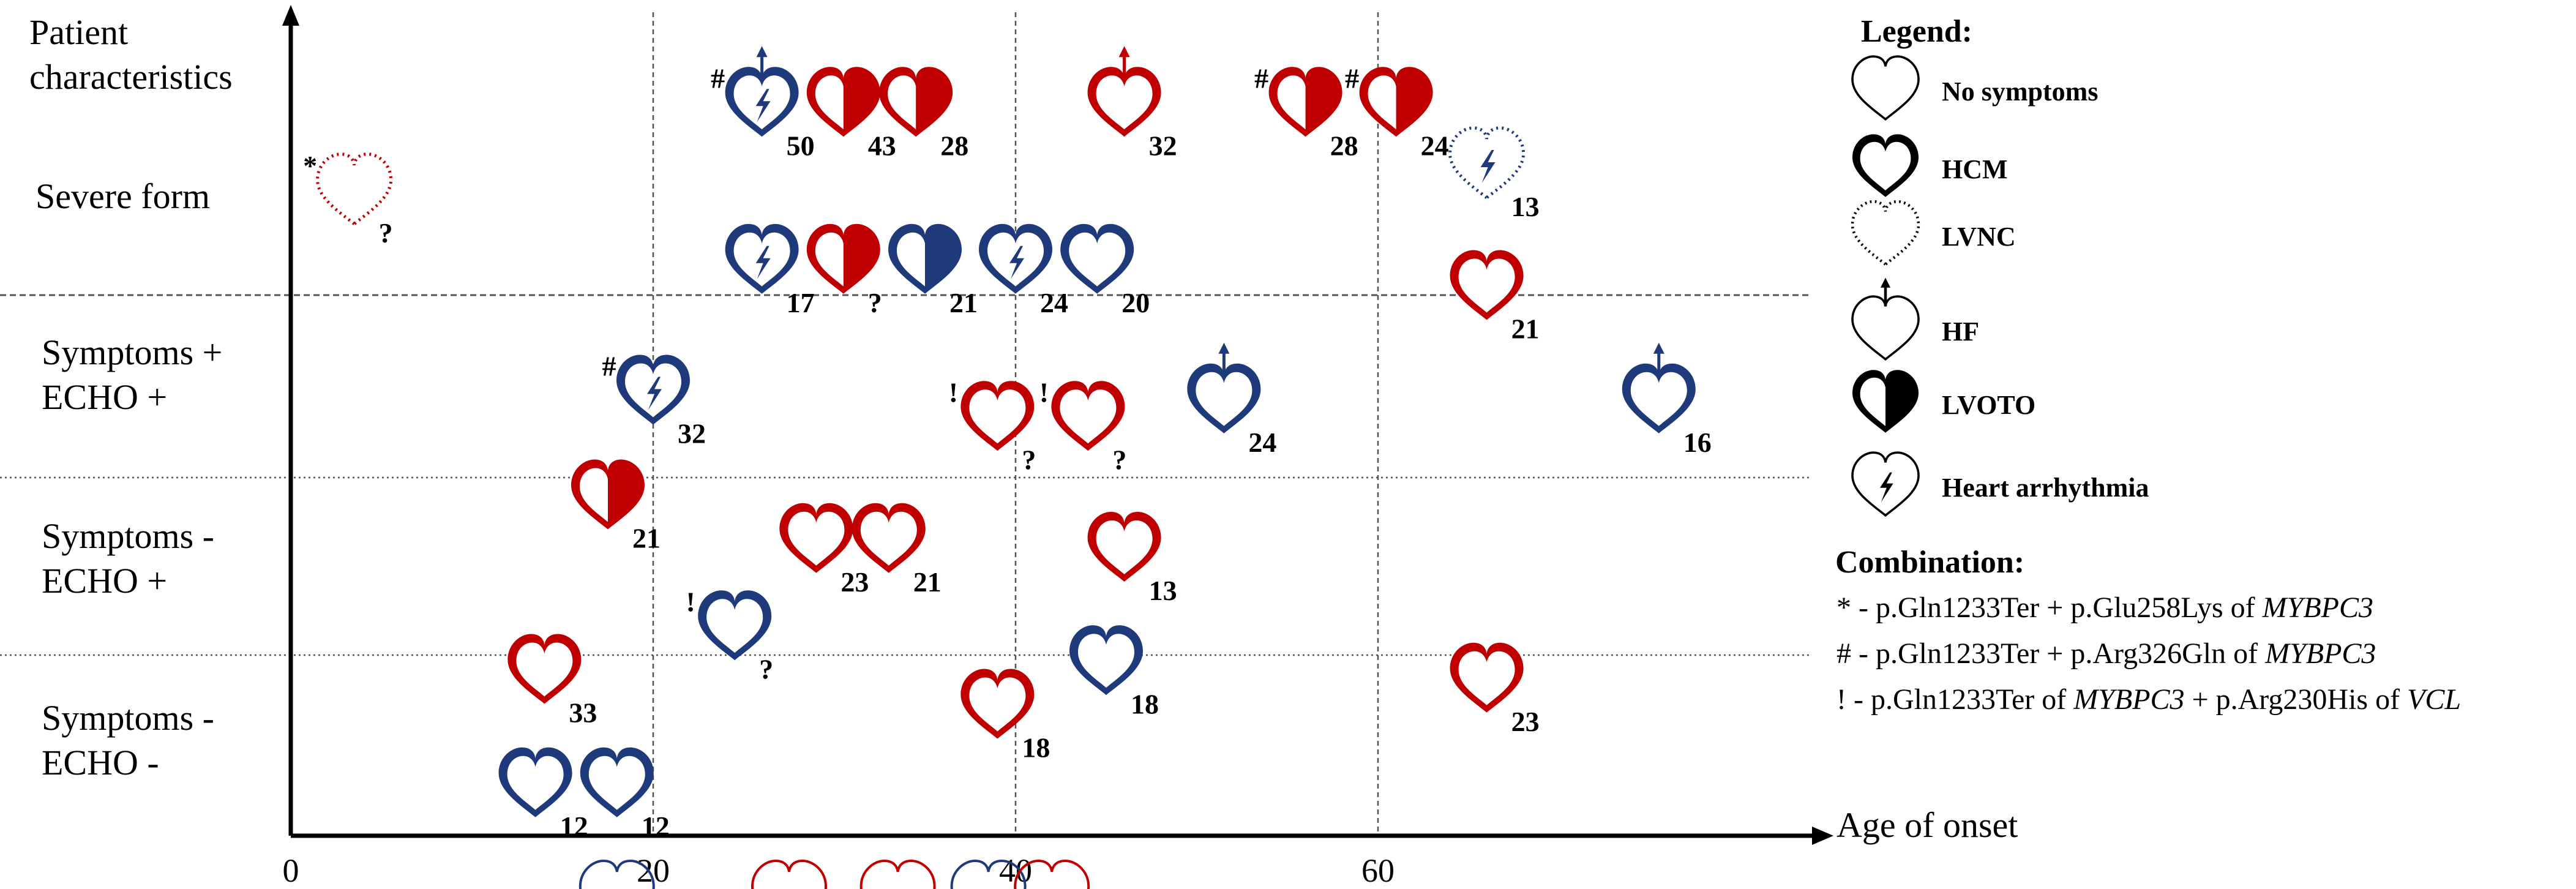 The height and width of the screenshot is (889, 2576). Describe the element at coordinates (1378, 870) in the screenshot. I see `x-tick-label: 60` at that location.